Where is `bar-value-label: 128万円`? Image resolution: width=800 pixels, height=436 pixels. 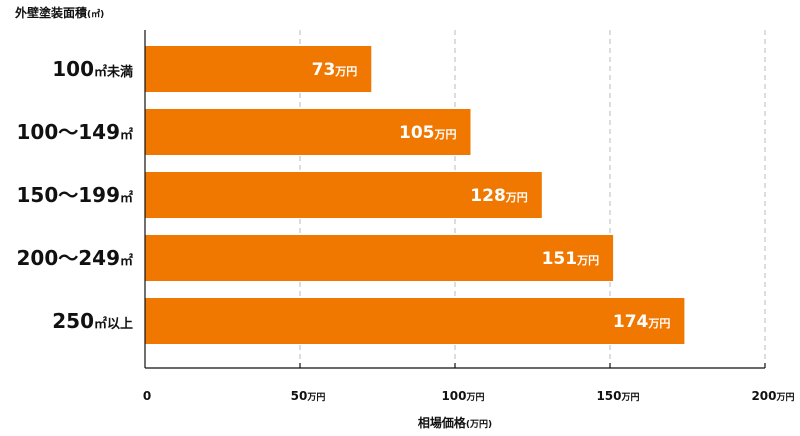 bar-value-label: 128万円 is located at coordinates (499, 196).